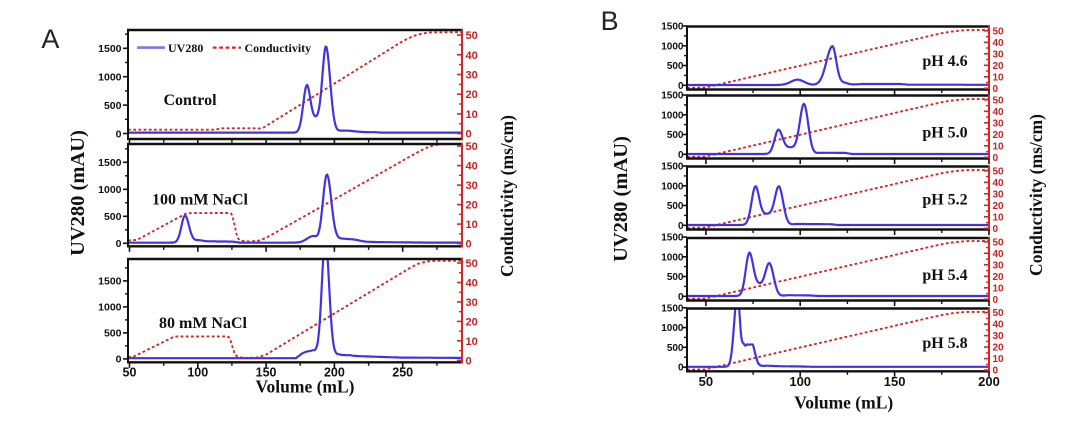 This screenshot has height=430, width=1080. Describe the element at coordinates (402, 373) in the screenshot. I see `svg-text: 250` at that location.